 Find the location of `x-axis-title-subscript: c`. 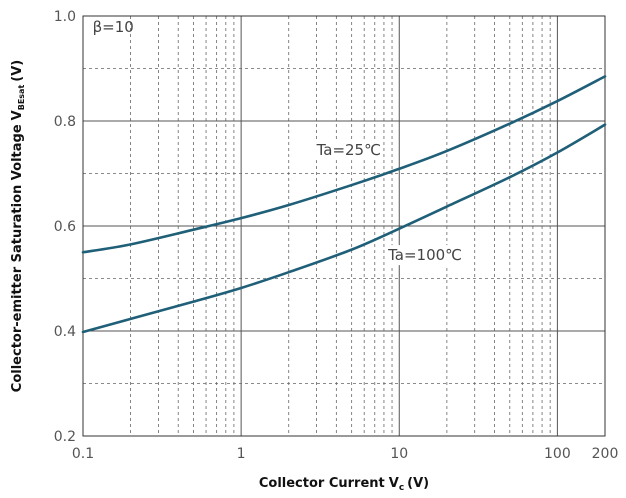

x-axis-title-subscript: c is located at coordinates (401, 488).